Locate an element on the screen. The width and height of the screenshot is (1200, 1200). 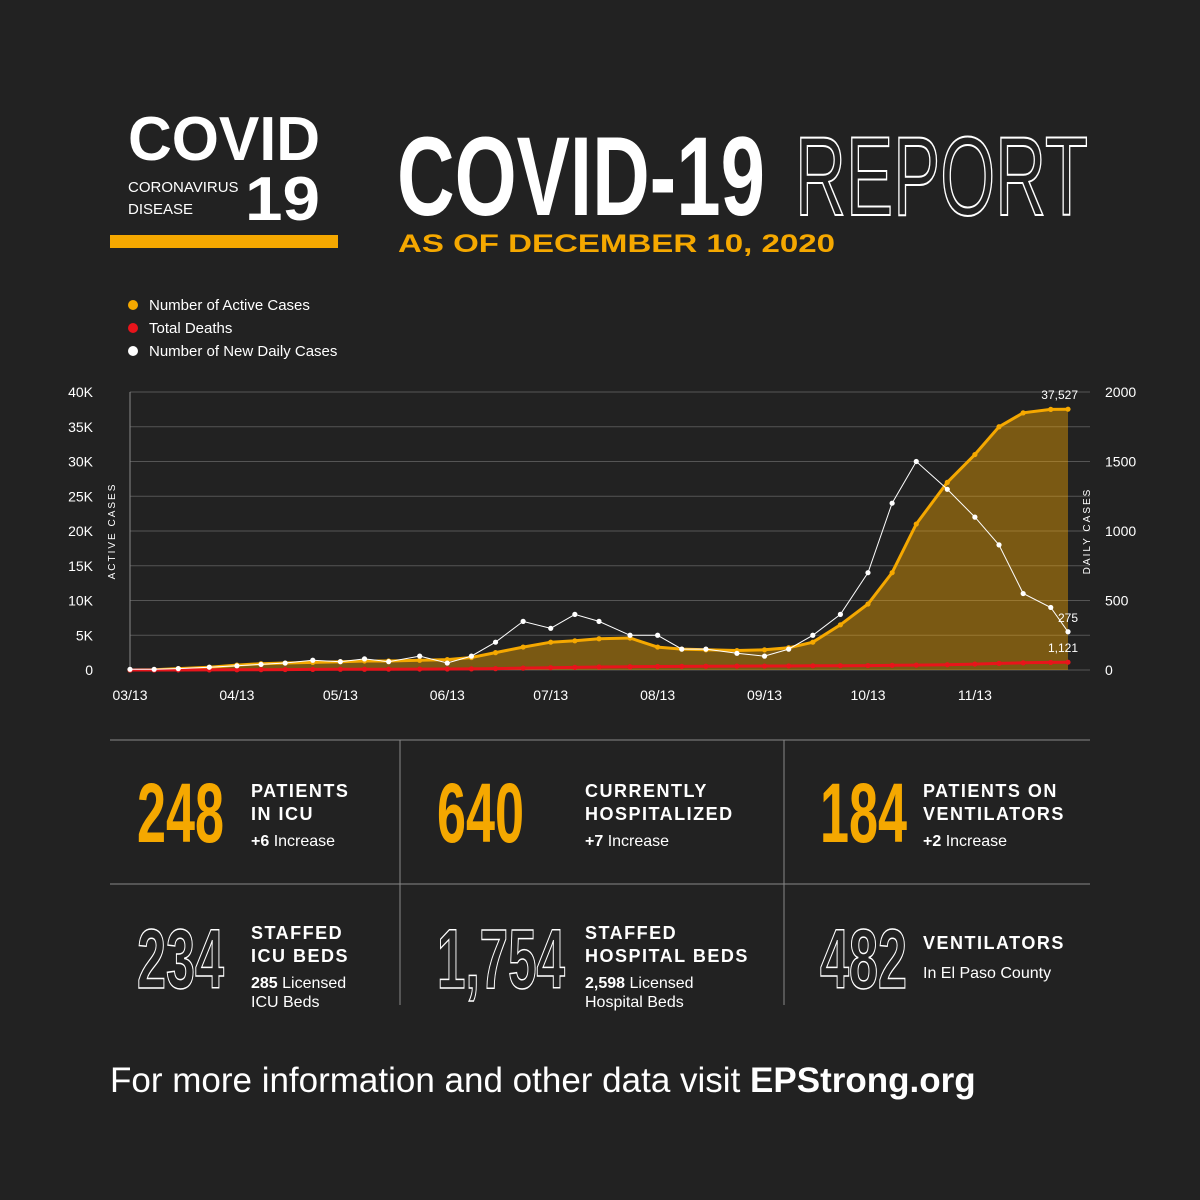
stat-note: ICU Beds is located at coordinates (285, 1002).